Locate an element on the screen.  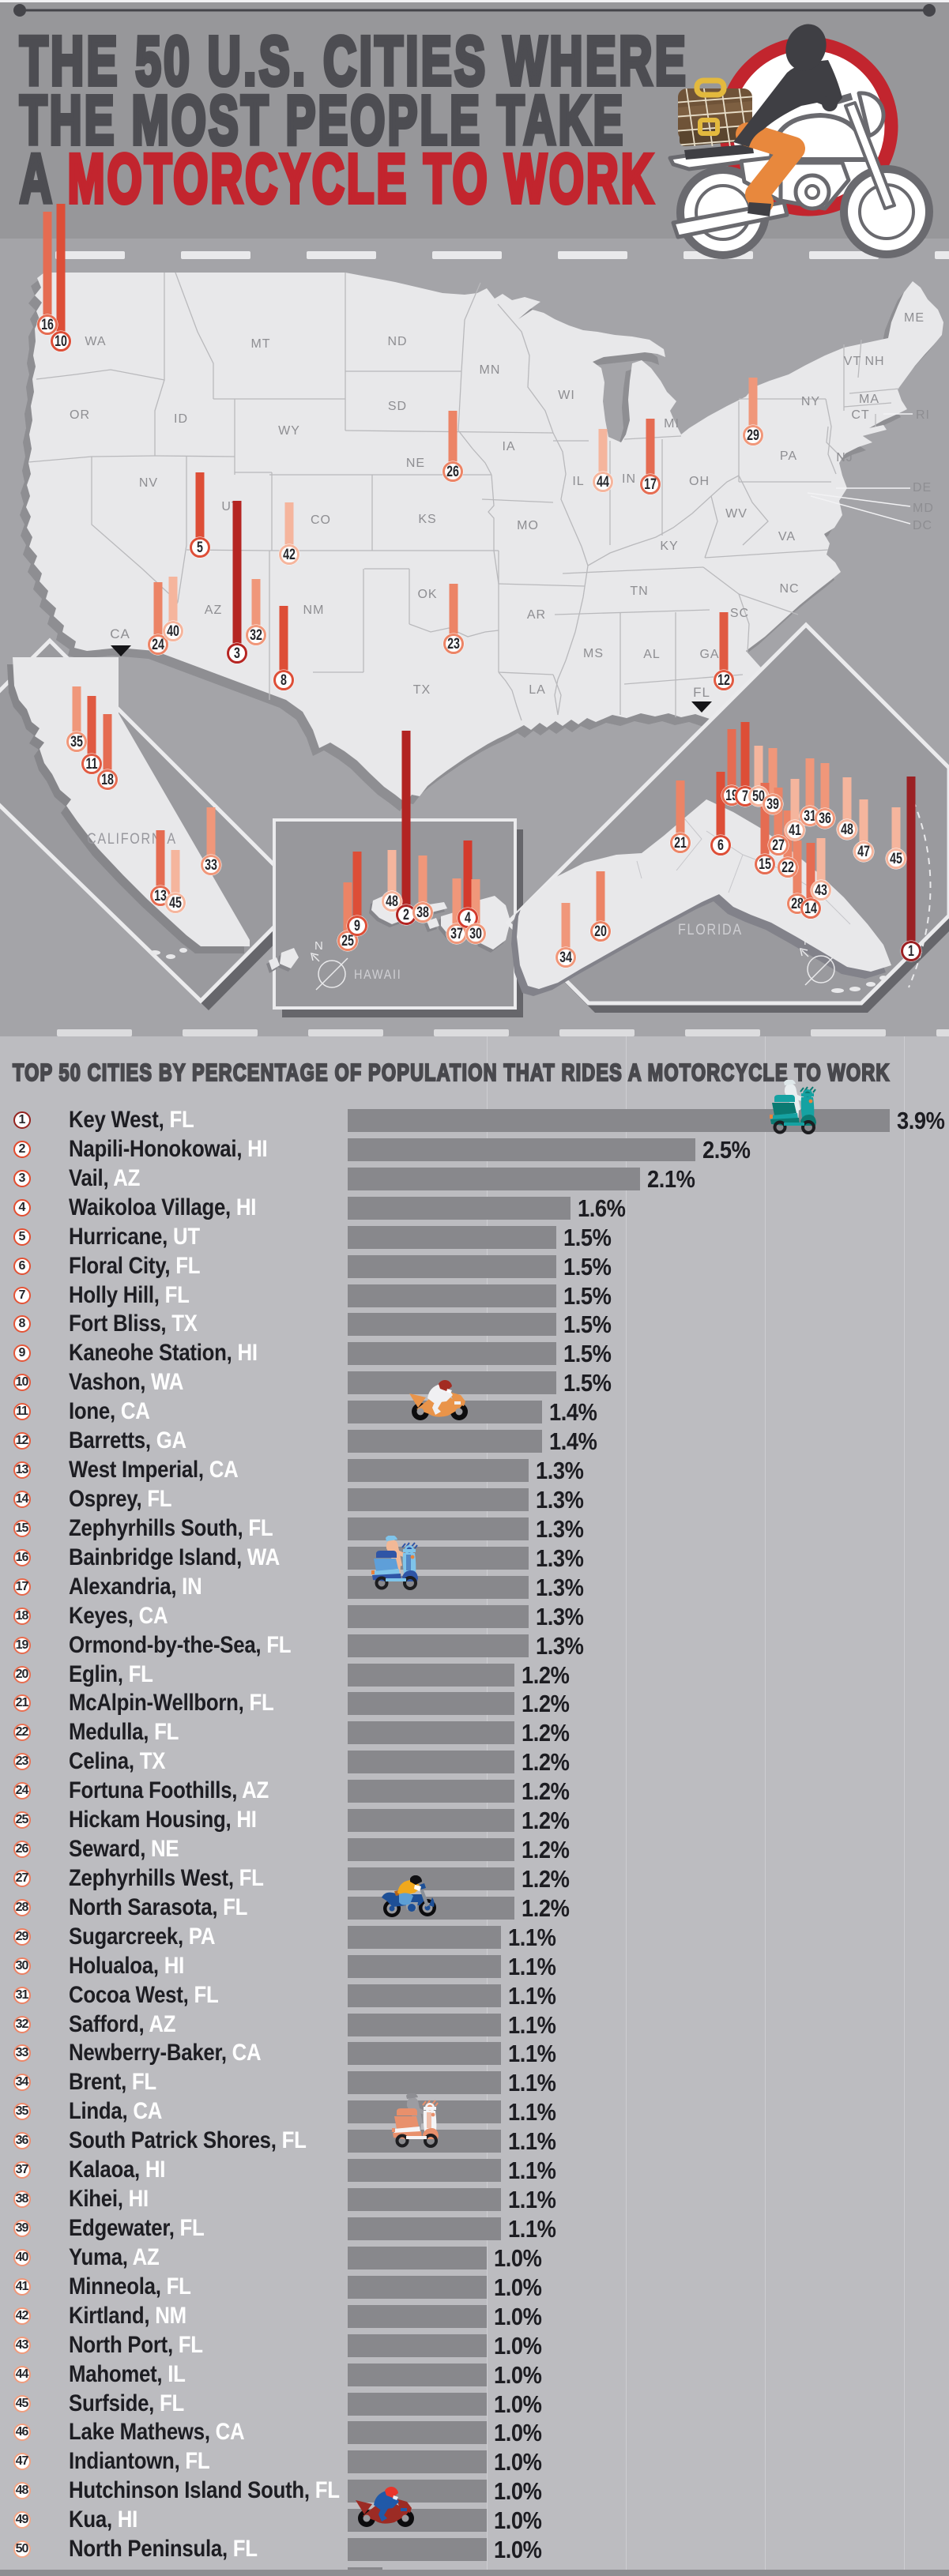
svg-text: HAWAII is located at coordinates (378, 975).